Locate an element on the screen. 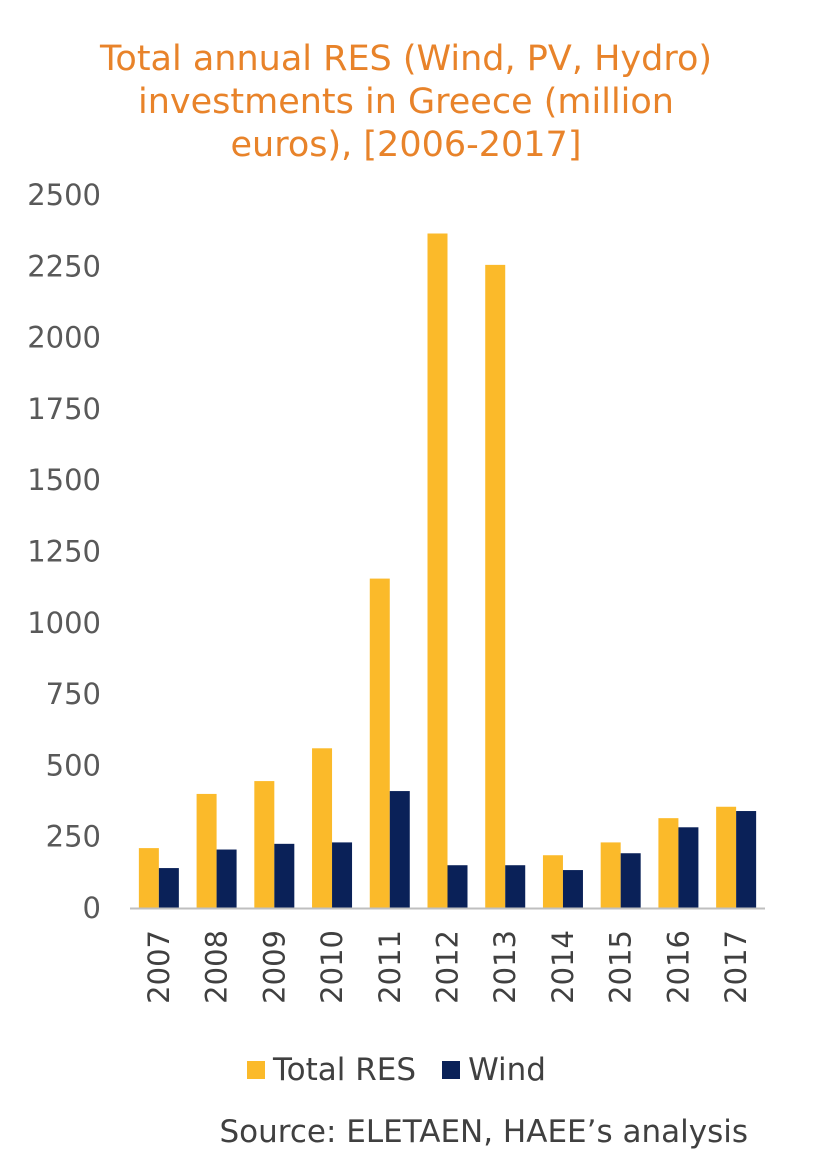 The width and height of the screenshot is (814, 1176). bar-wind-2017 is located at coordinates (746, 859).